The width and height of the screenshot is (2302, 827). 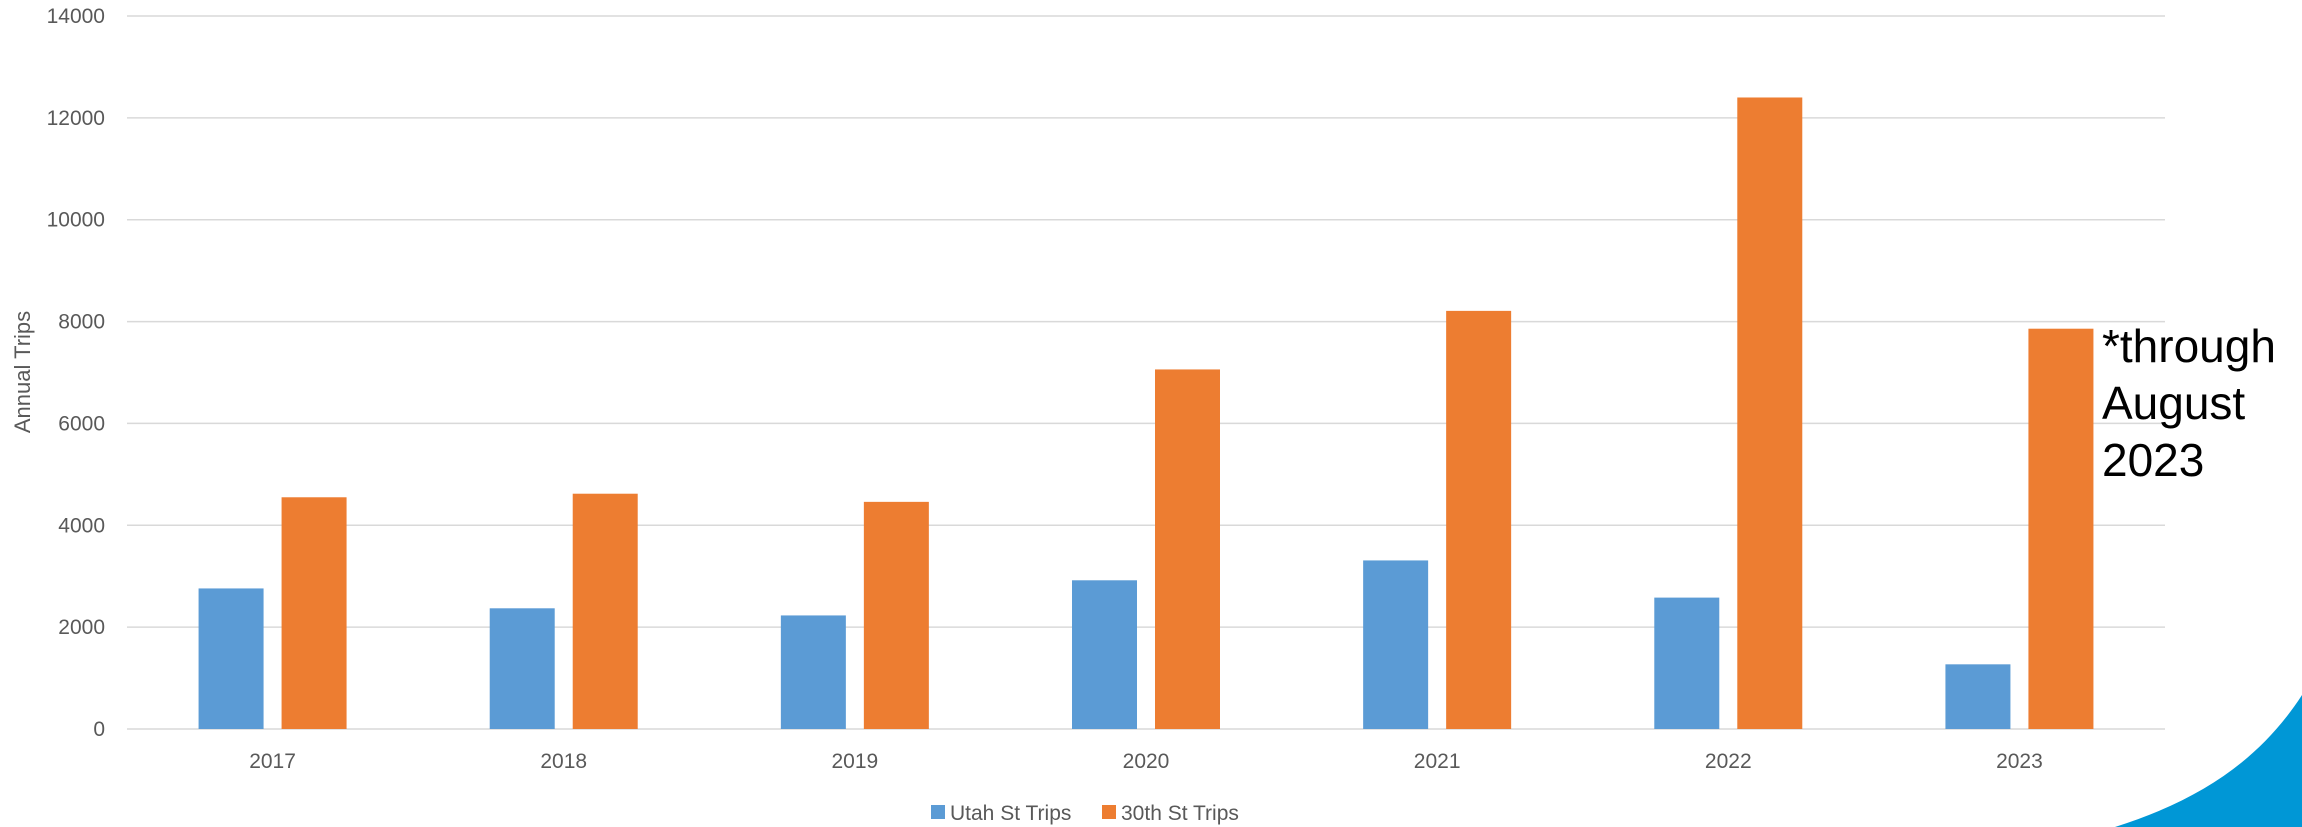 I want to click on bar-30th-st-2017, so click(x=314, y=613).